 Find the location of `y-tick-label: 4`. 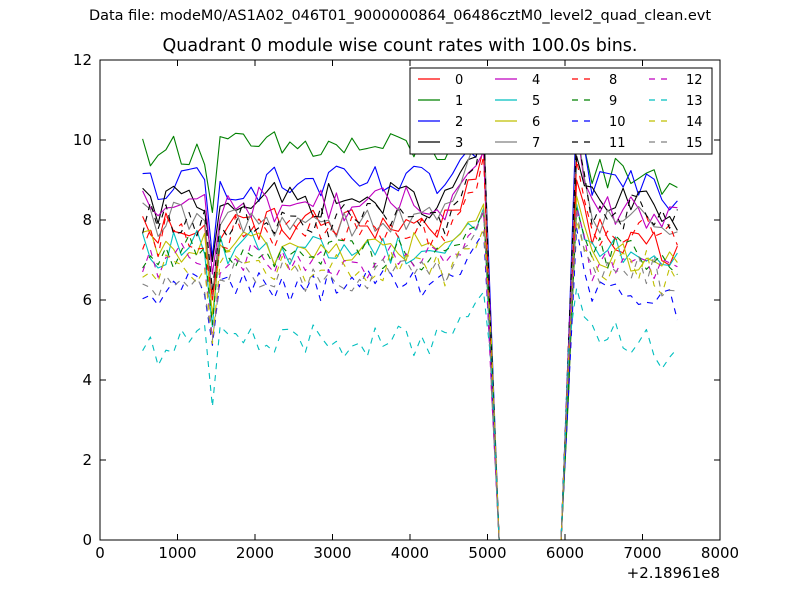

y-tick-label: 4 is located at coordinates (87, 380).